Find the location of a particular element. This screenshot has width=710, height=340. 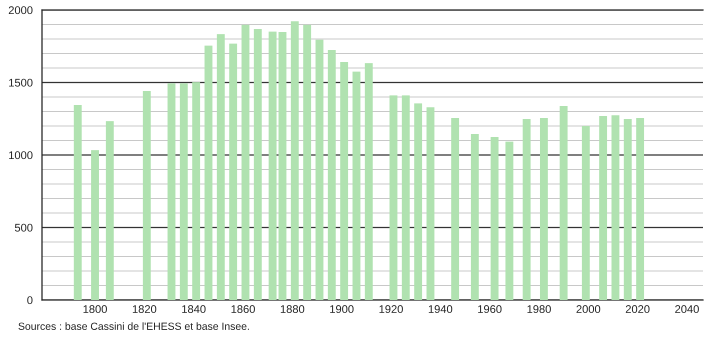

x-tick-label: 1840 is located at coordinates (194, 309).